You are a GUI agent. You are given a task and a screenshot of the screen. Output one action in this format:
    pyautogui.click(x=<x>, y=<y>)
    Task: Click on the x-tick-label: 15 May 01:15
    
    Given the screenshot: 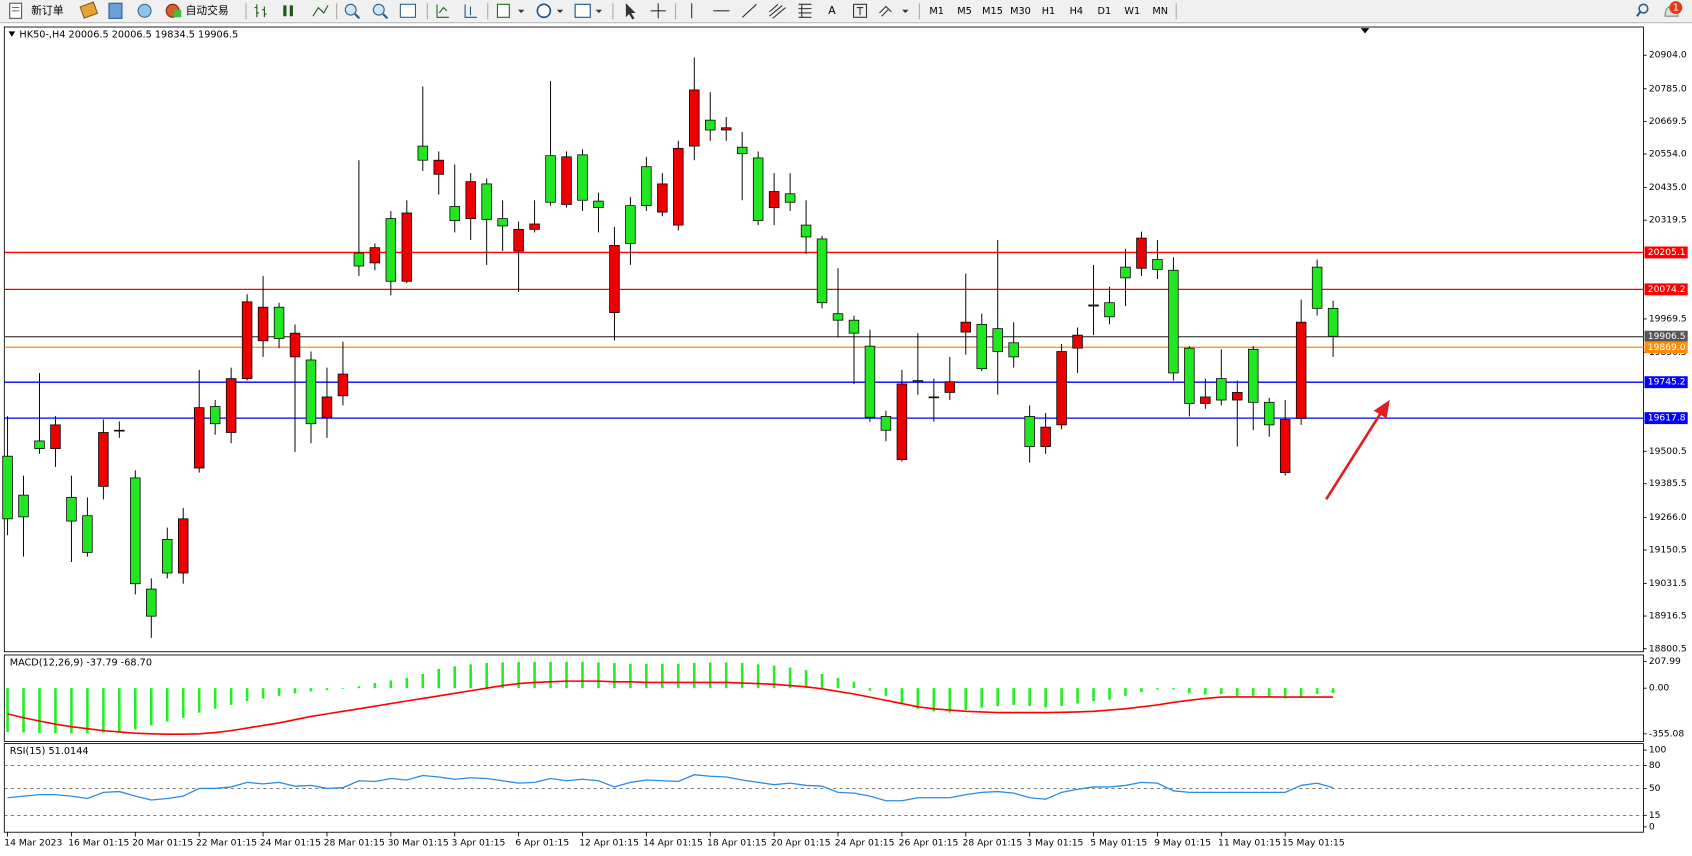 What is the action you would take?
    pyautogui.click(x=1313, y=843)
    